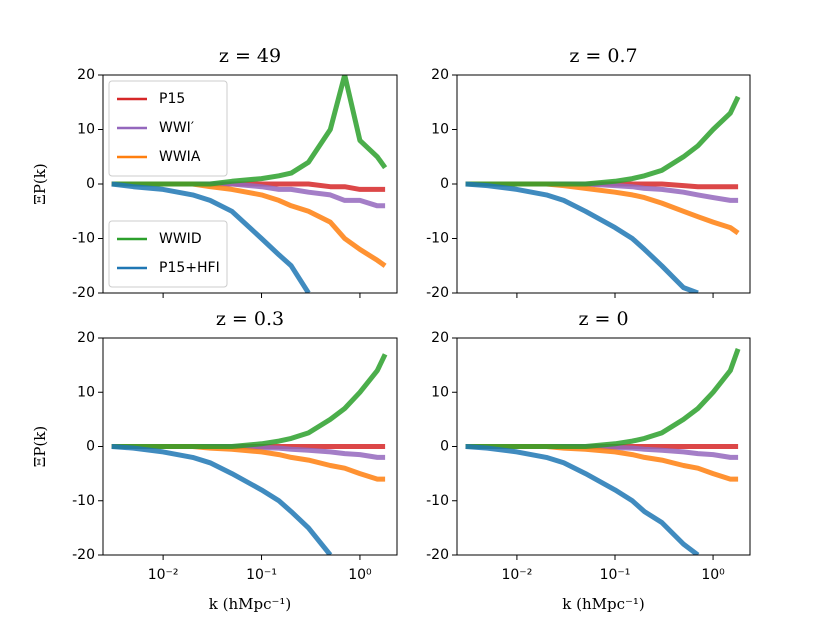 This screenshot has width=830, height=623. Describe the element at coordinates (250, 319) in the screenshot. I see `panel-title: z = 0.3` at that location.